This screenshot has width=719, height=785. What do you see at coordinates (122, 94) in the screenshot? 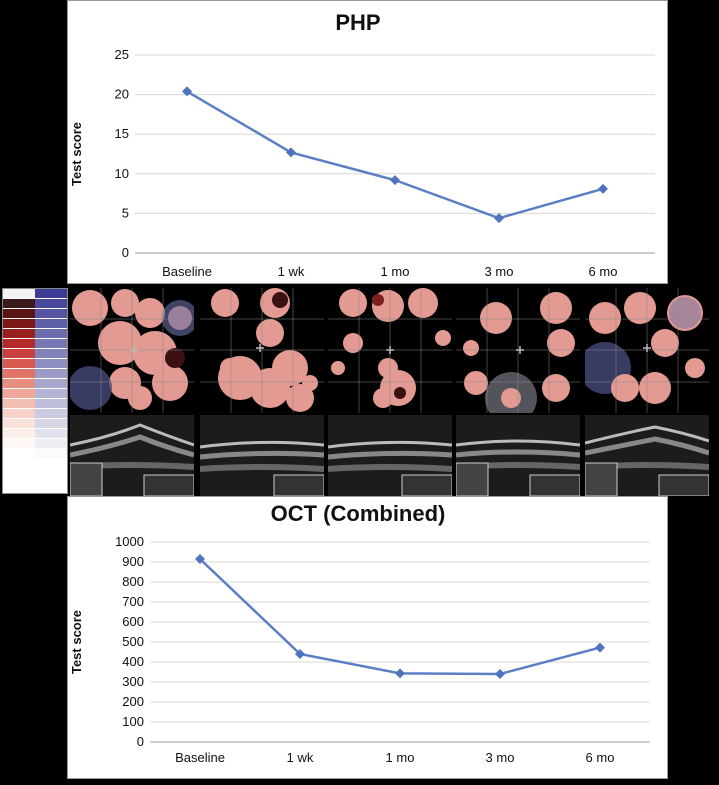
I see `y-tick-label: 20` at bounding box center [122, 94].